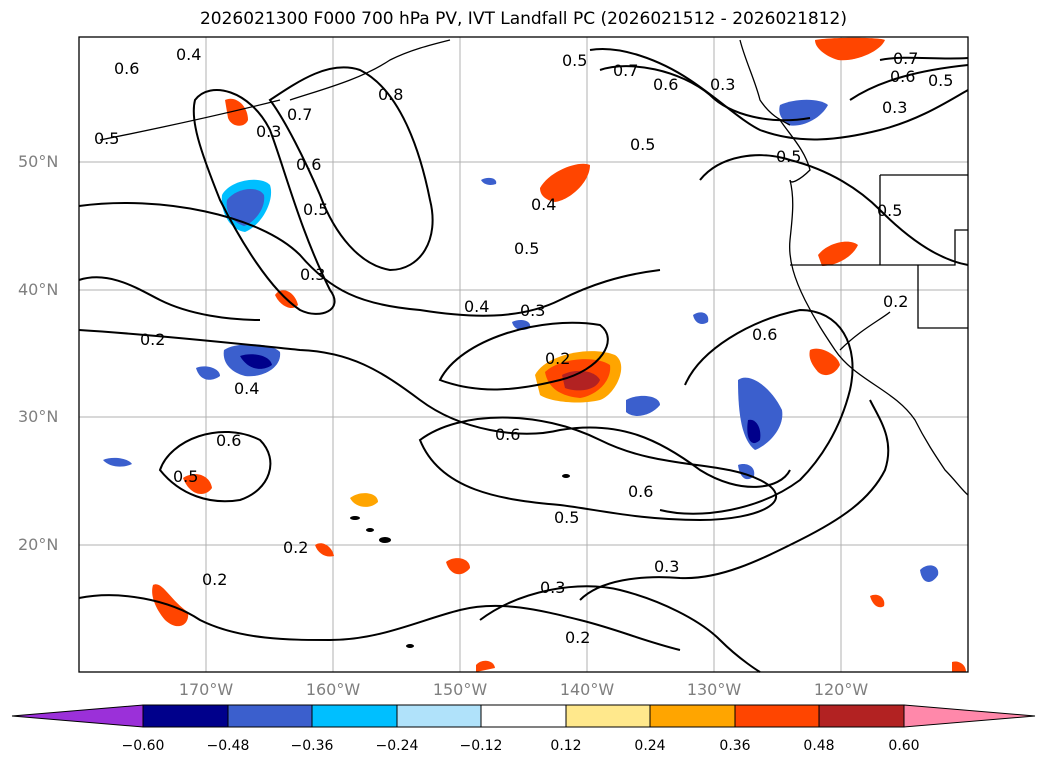  What do you see at coordinates (228, 746) in the screenshot?
I see `colorbar-tick-label: −0.48` at bounding box center [228, 746].